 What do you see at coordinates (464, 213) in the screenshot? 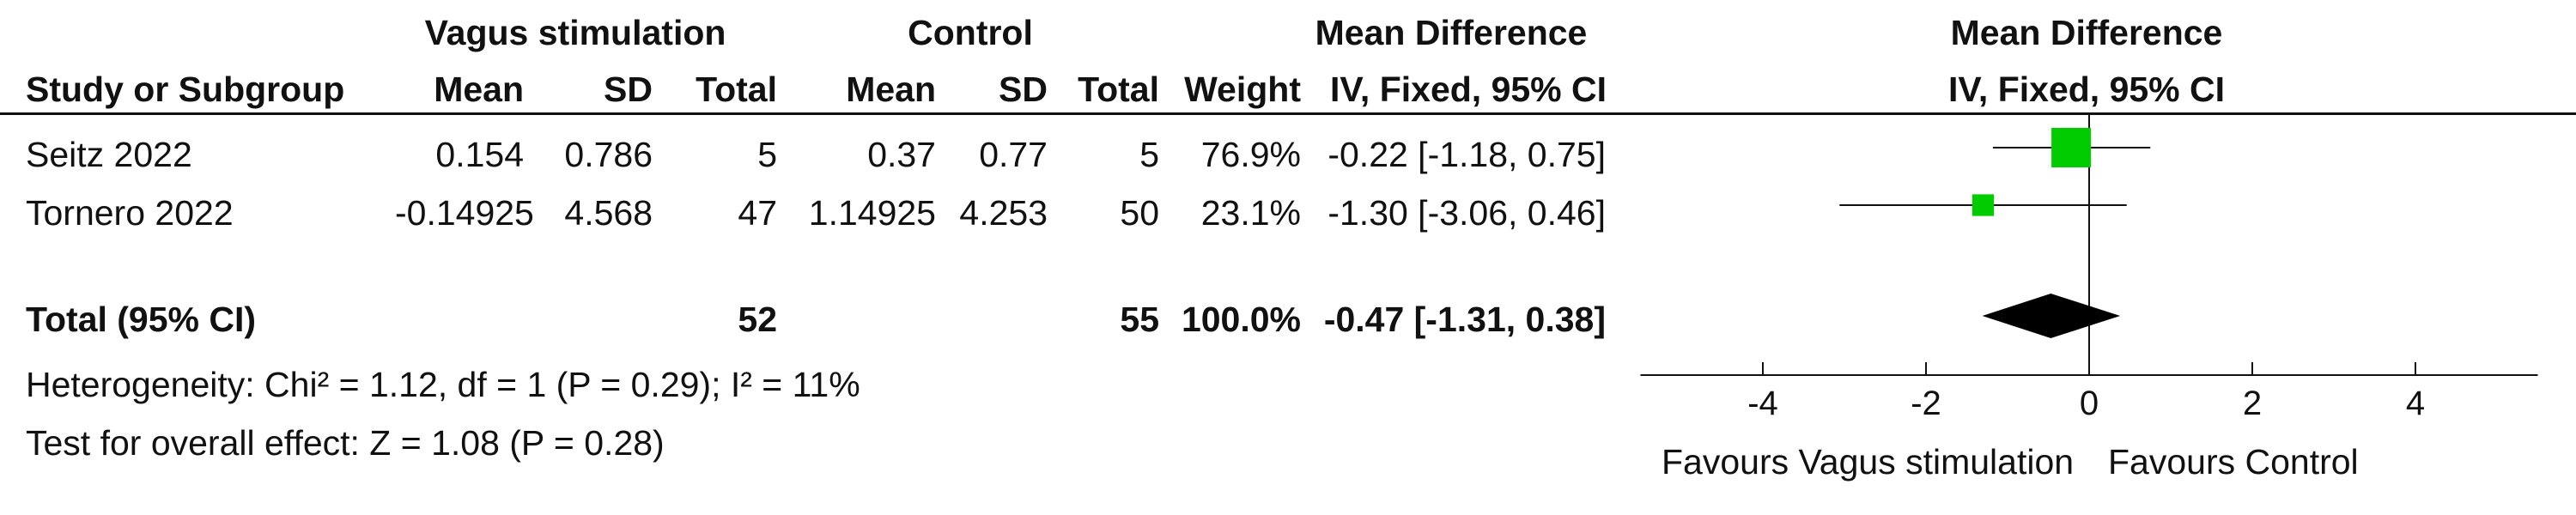
I see `study-mean1: -0.14925` at bounding box center [464, 213].